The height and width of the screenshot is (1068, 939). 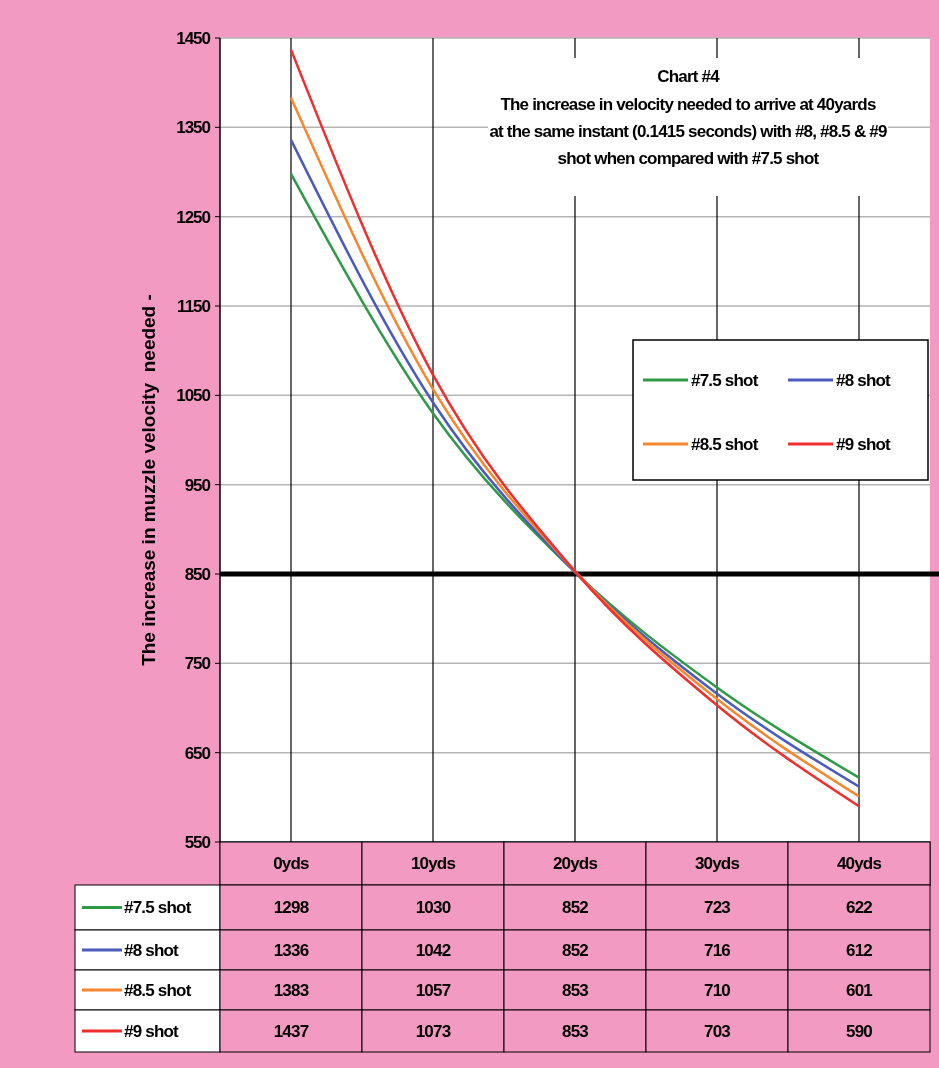 I want to click on data-label: 723, so click(x=717, y=908).